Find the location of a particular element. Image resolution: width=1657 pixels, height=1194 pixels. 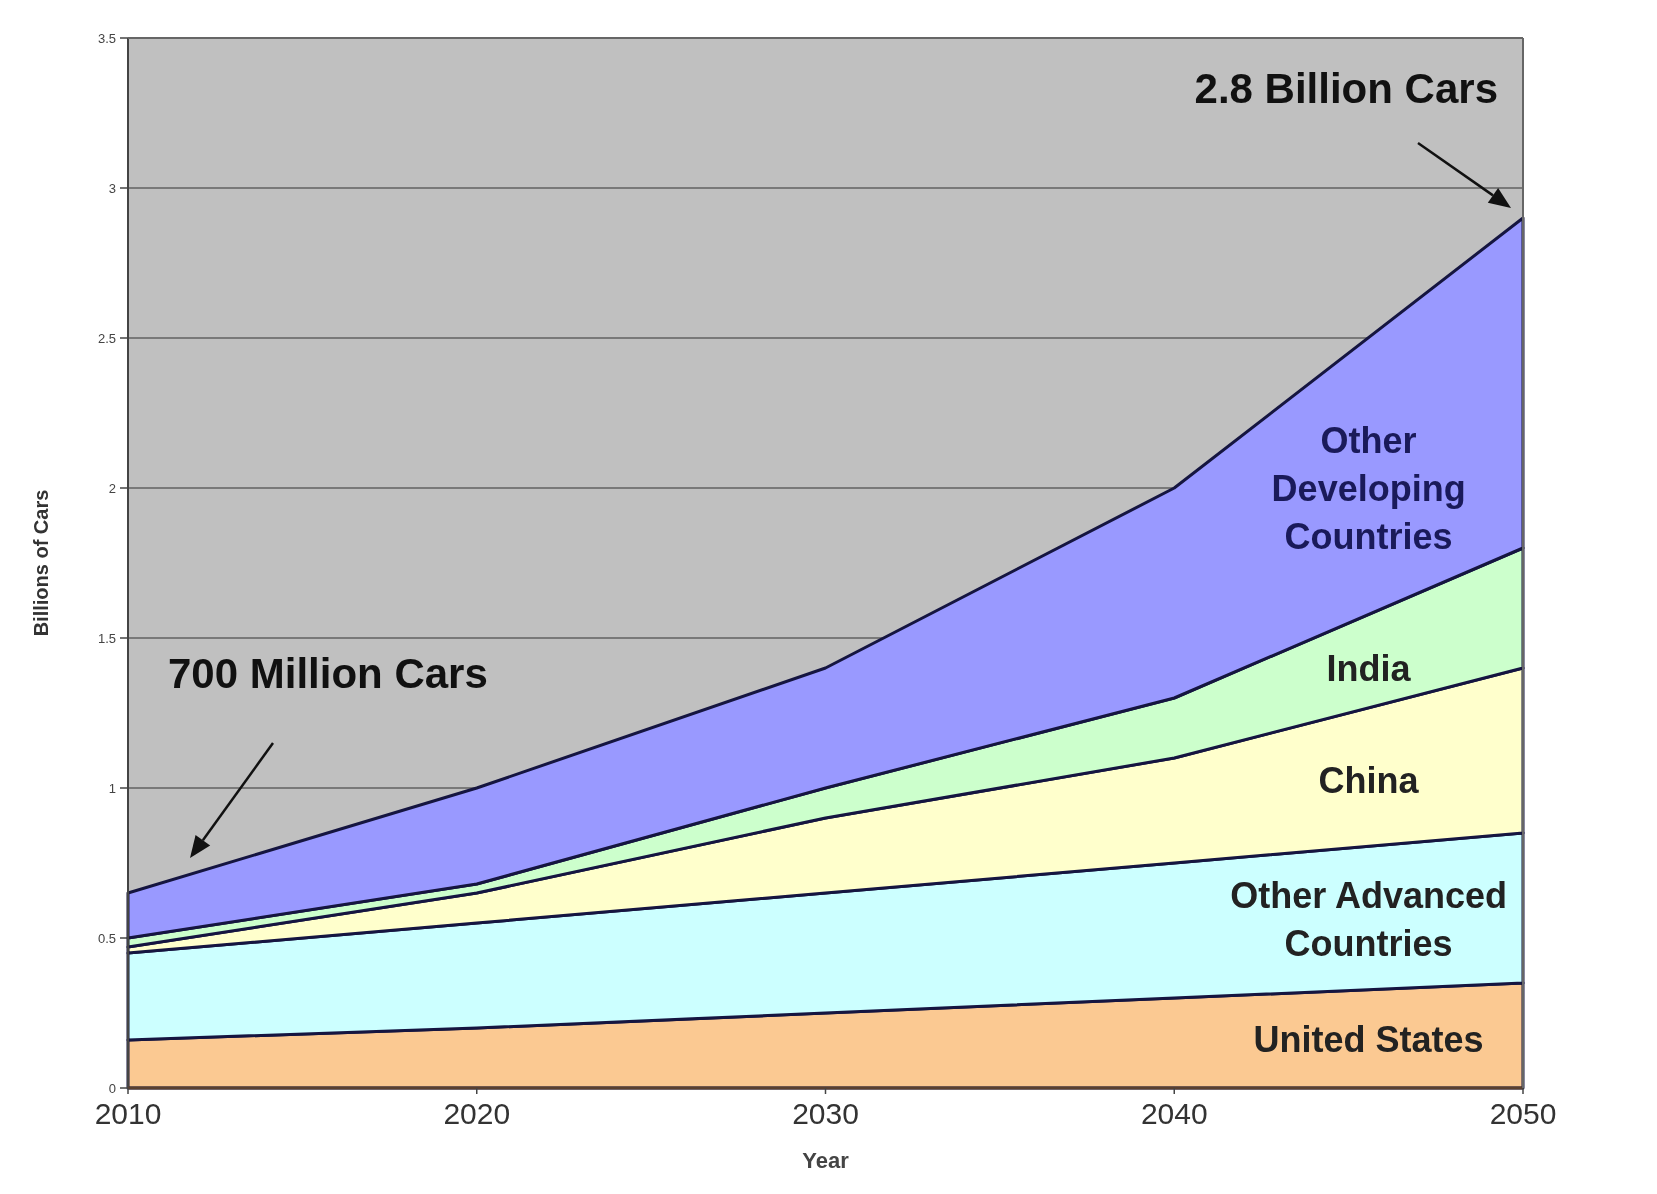

y-tick-label: 1.5 is located at coordinates (106, 638).